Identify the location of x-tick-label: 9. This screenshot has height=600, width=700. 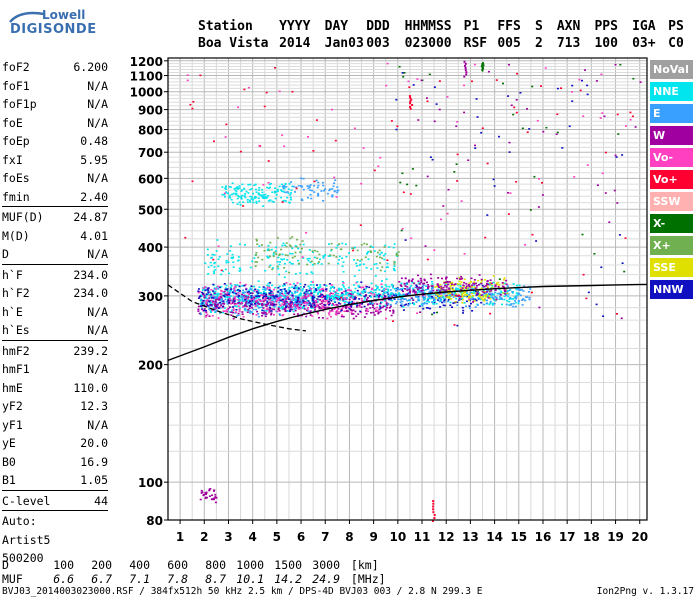
(373, 537).